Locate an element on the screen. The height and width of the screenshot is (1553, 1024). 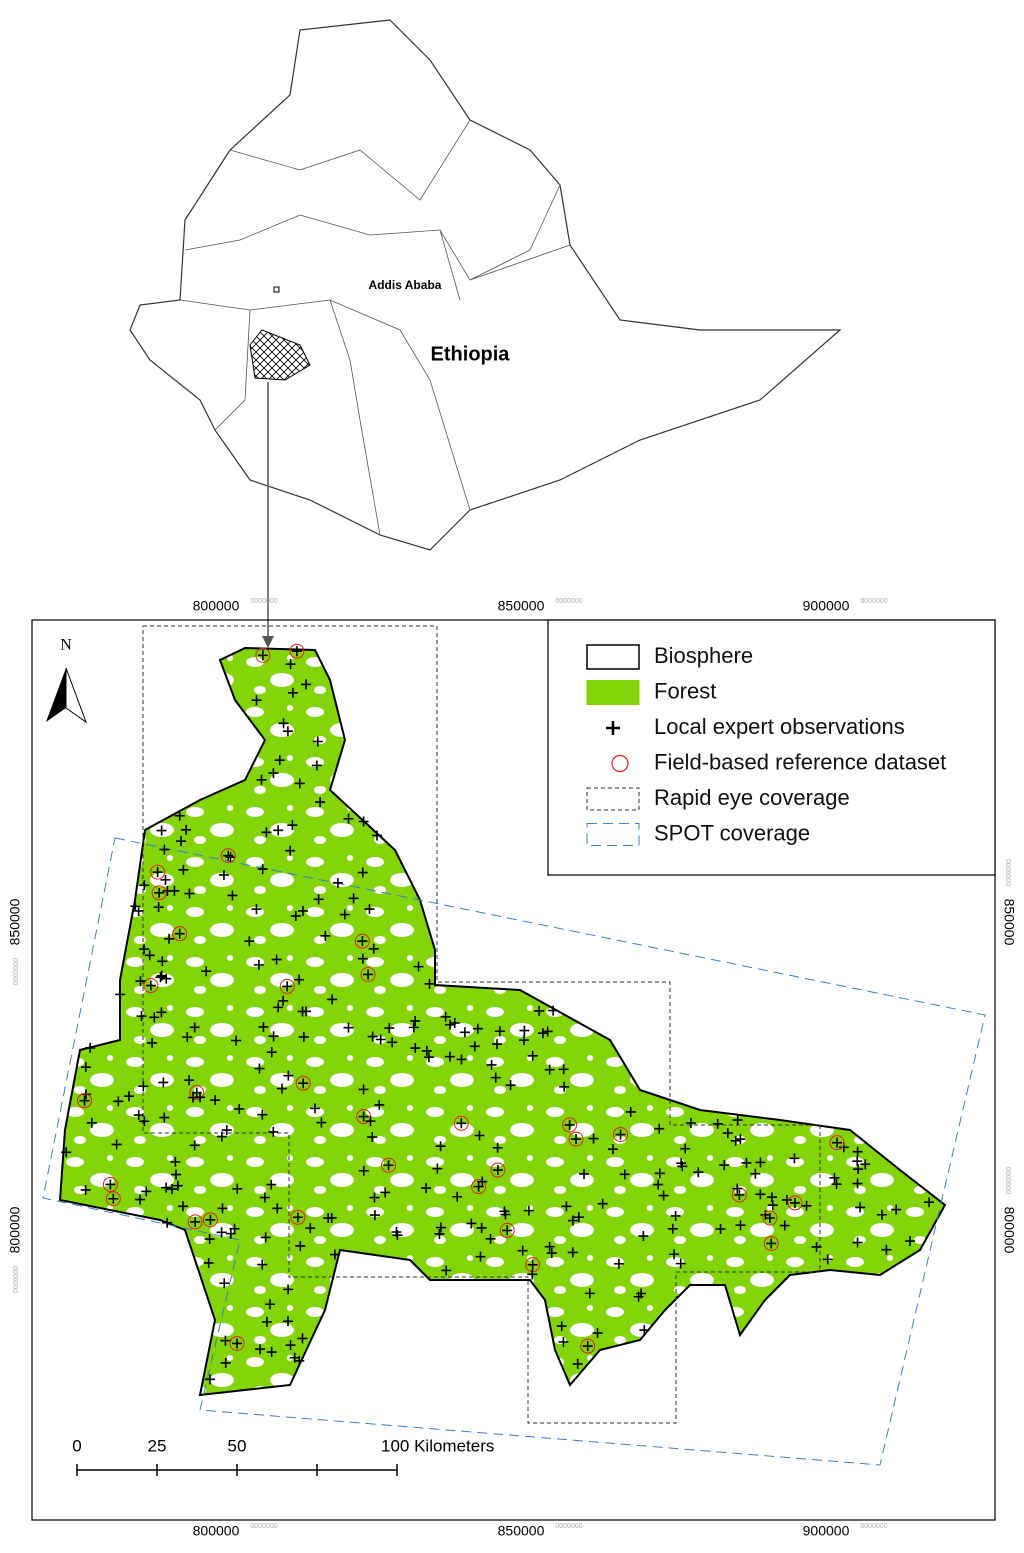
scale-label: 50 is located at coordinates (237, 1445).